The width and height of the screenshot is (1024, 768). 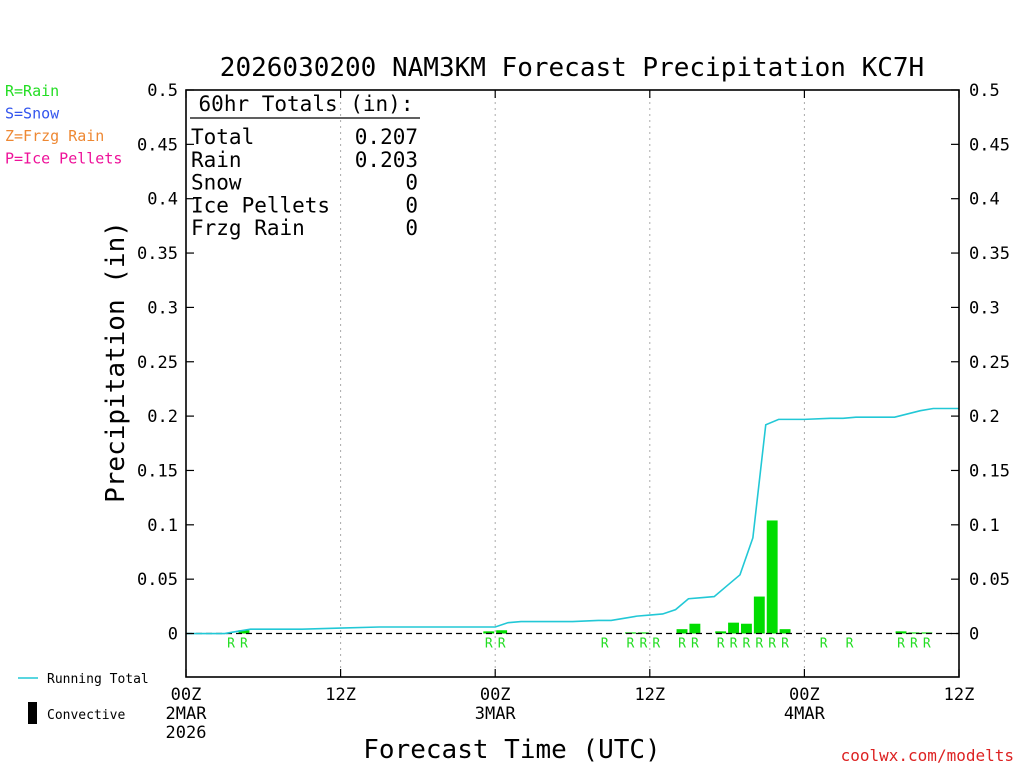 I want to click on precip-type-legend-item: Z=Frzg Rain, so click(x=54, y=136).